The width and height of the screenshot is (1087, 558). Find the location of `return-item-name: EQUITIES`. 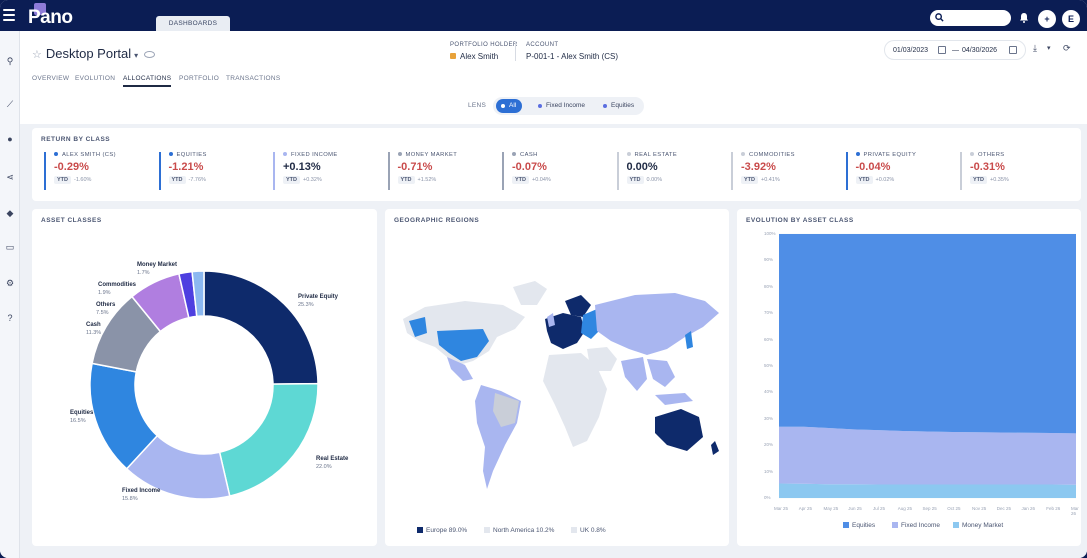

return-item-name: EQUITIES is located at coordinates (218, 155).